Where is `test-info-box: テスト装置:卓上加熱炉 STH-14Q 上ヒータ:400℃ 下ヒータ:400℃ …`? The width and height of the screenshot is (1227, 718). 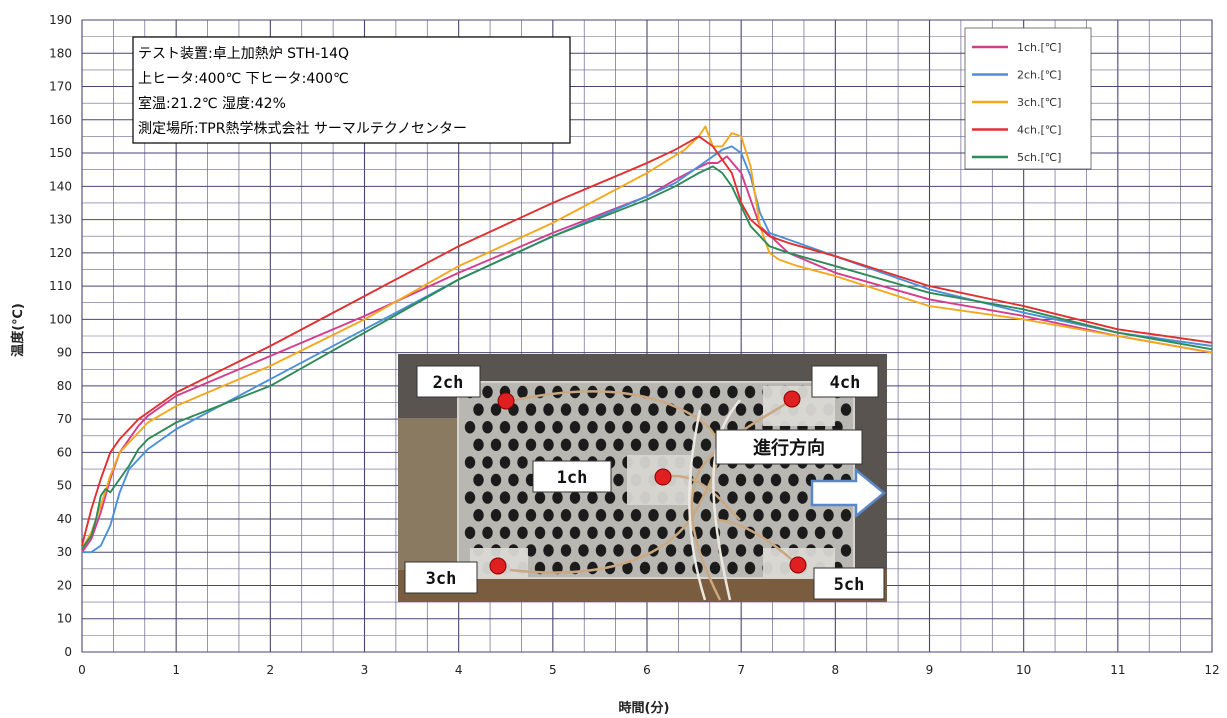
test-info-box: テスト装置:卓上加熱炉 STH-14Q 上ヒータ:400℃ 下ヒータ:400℃ … is located at coordinates (351, 90).